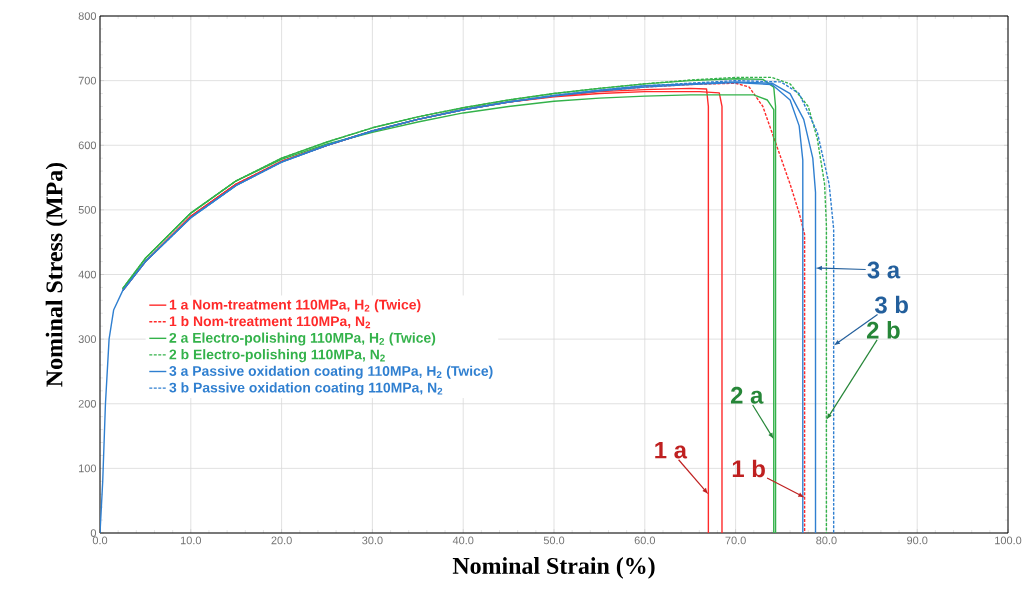 This screenshot has height=603, width=1028. I want to click on y-tick-label: 300, so click(87, 339).